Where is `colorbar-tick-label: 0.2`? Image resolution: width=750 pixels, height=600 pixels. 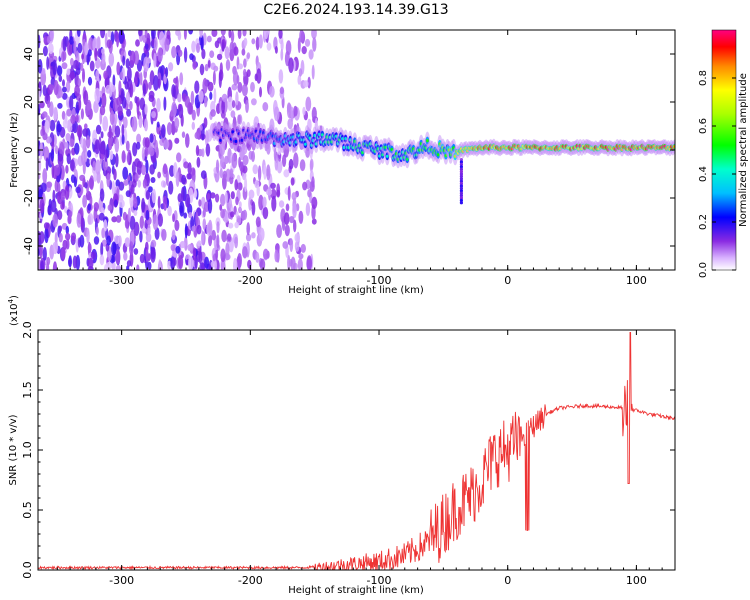
colorbar-tick-label: 0.2 is located at coordinates (703, 222).